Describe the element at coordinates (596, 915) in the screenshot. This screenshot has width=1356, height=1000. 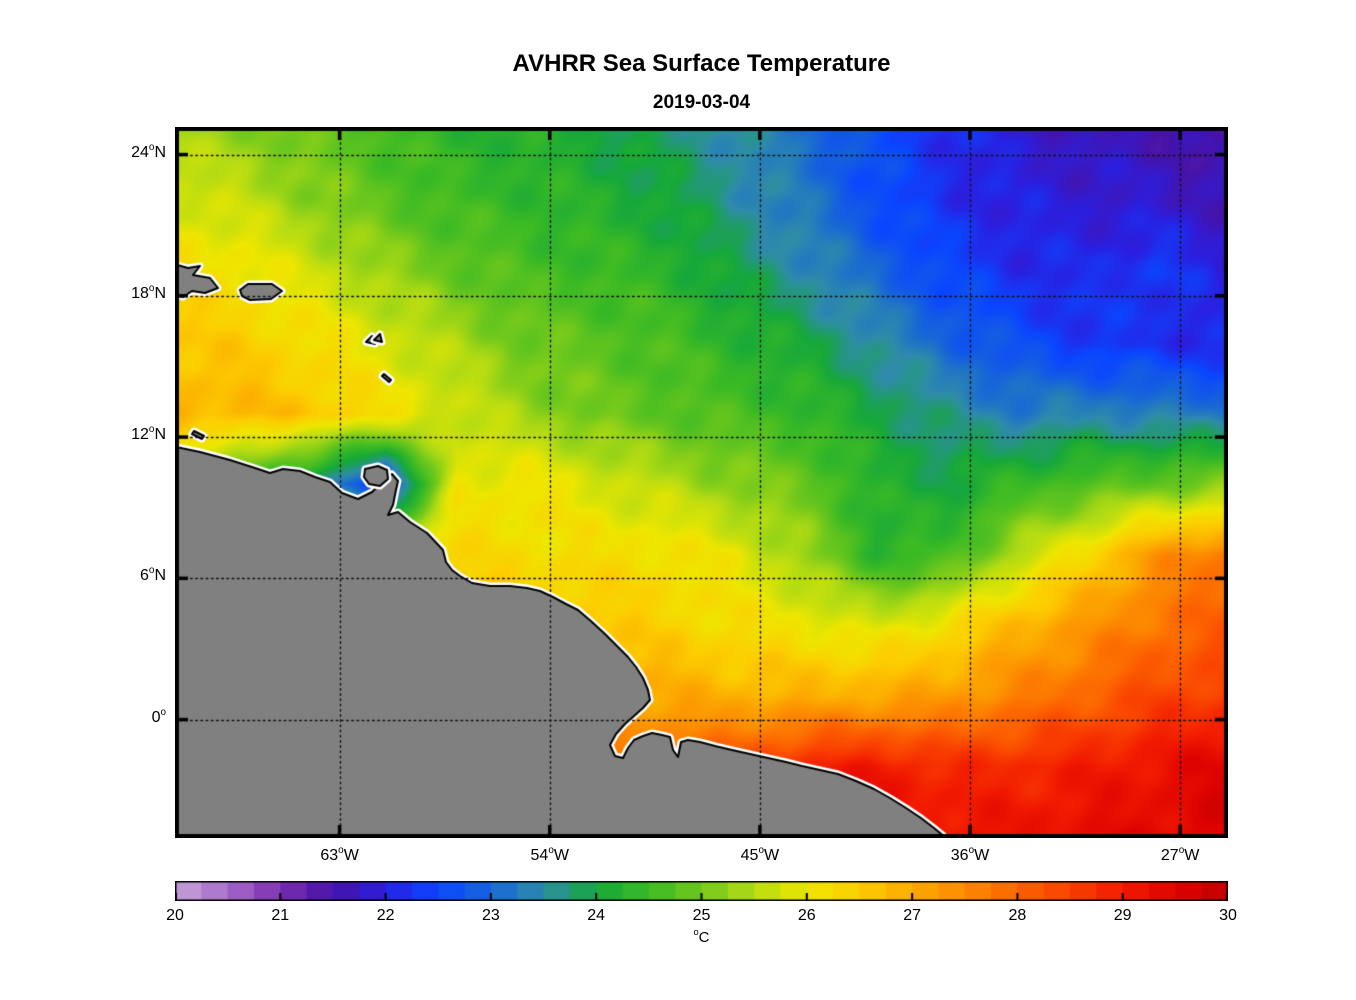
I see `colorbar-tick-label-24: 24` at that location.